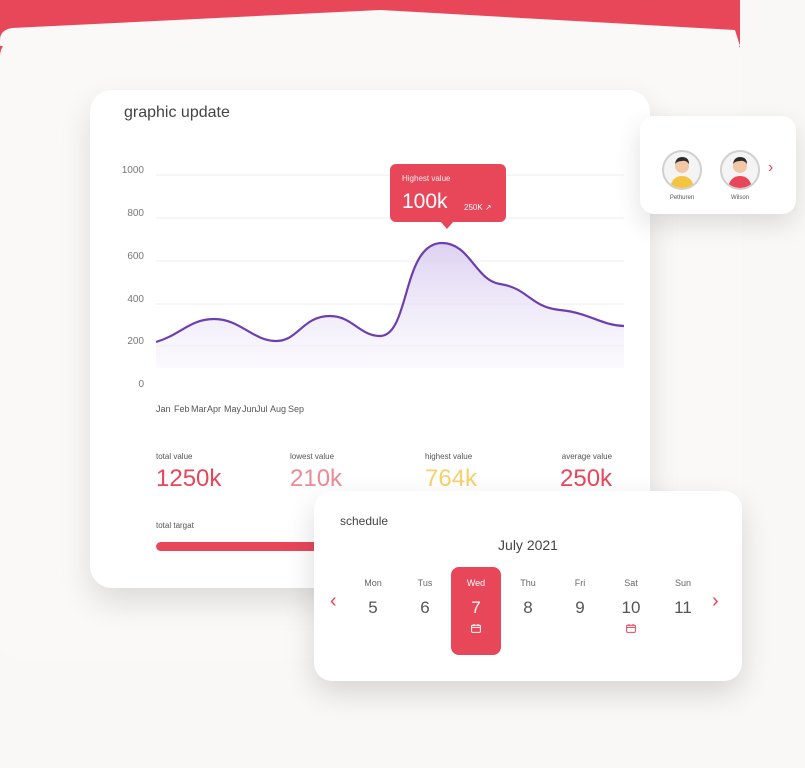 The width and height of the screenshot is (805, 768). Describe the element at coordinates (373, 607) in the screenshot. I see `day-number: 5` at that location.